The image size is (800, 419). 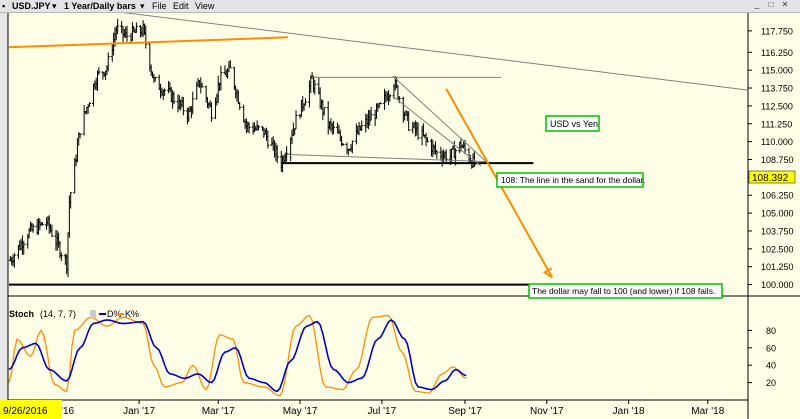 What do you see at coordinates (21, 314) in the screenshot?
I see `stoch-label: Stoch` at bounding box center [21, 314].